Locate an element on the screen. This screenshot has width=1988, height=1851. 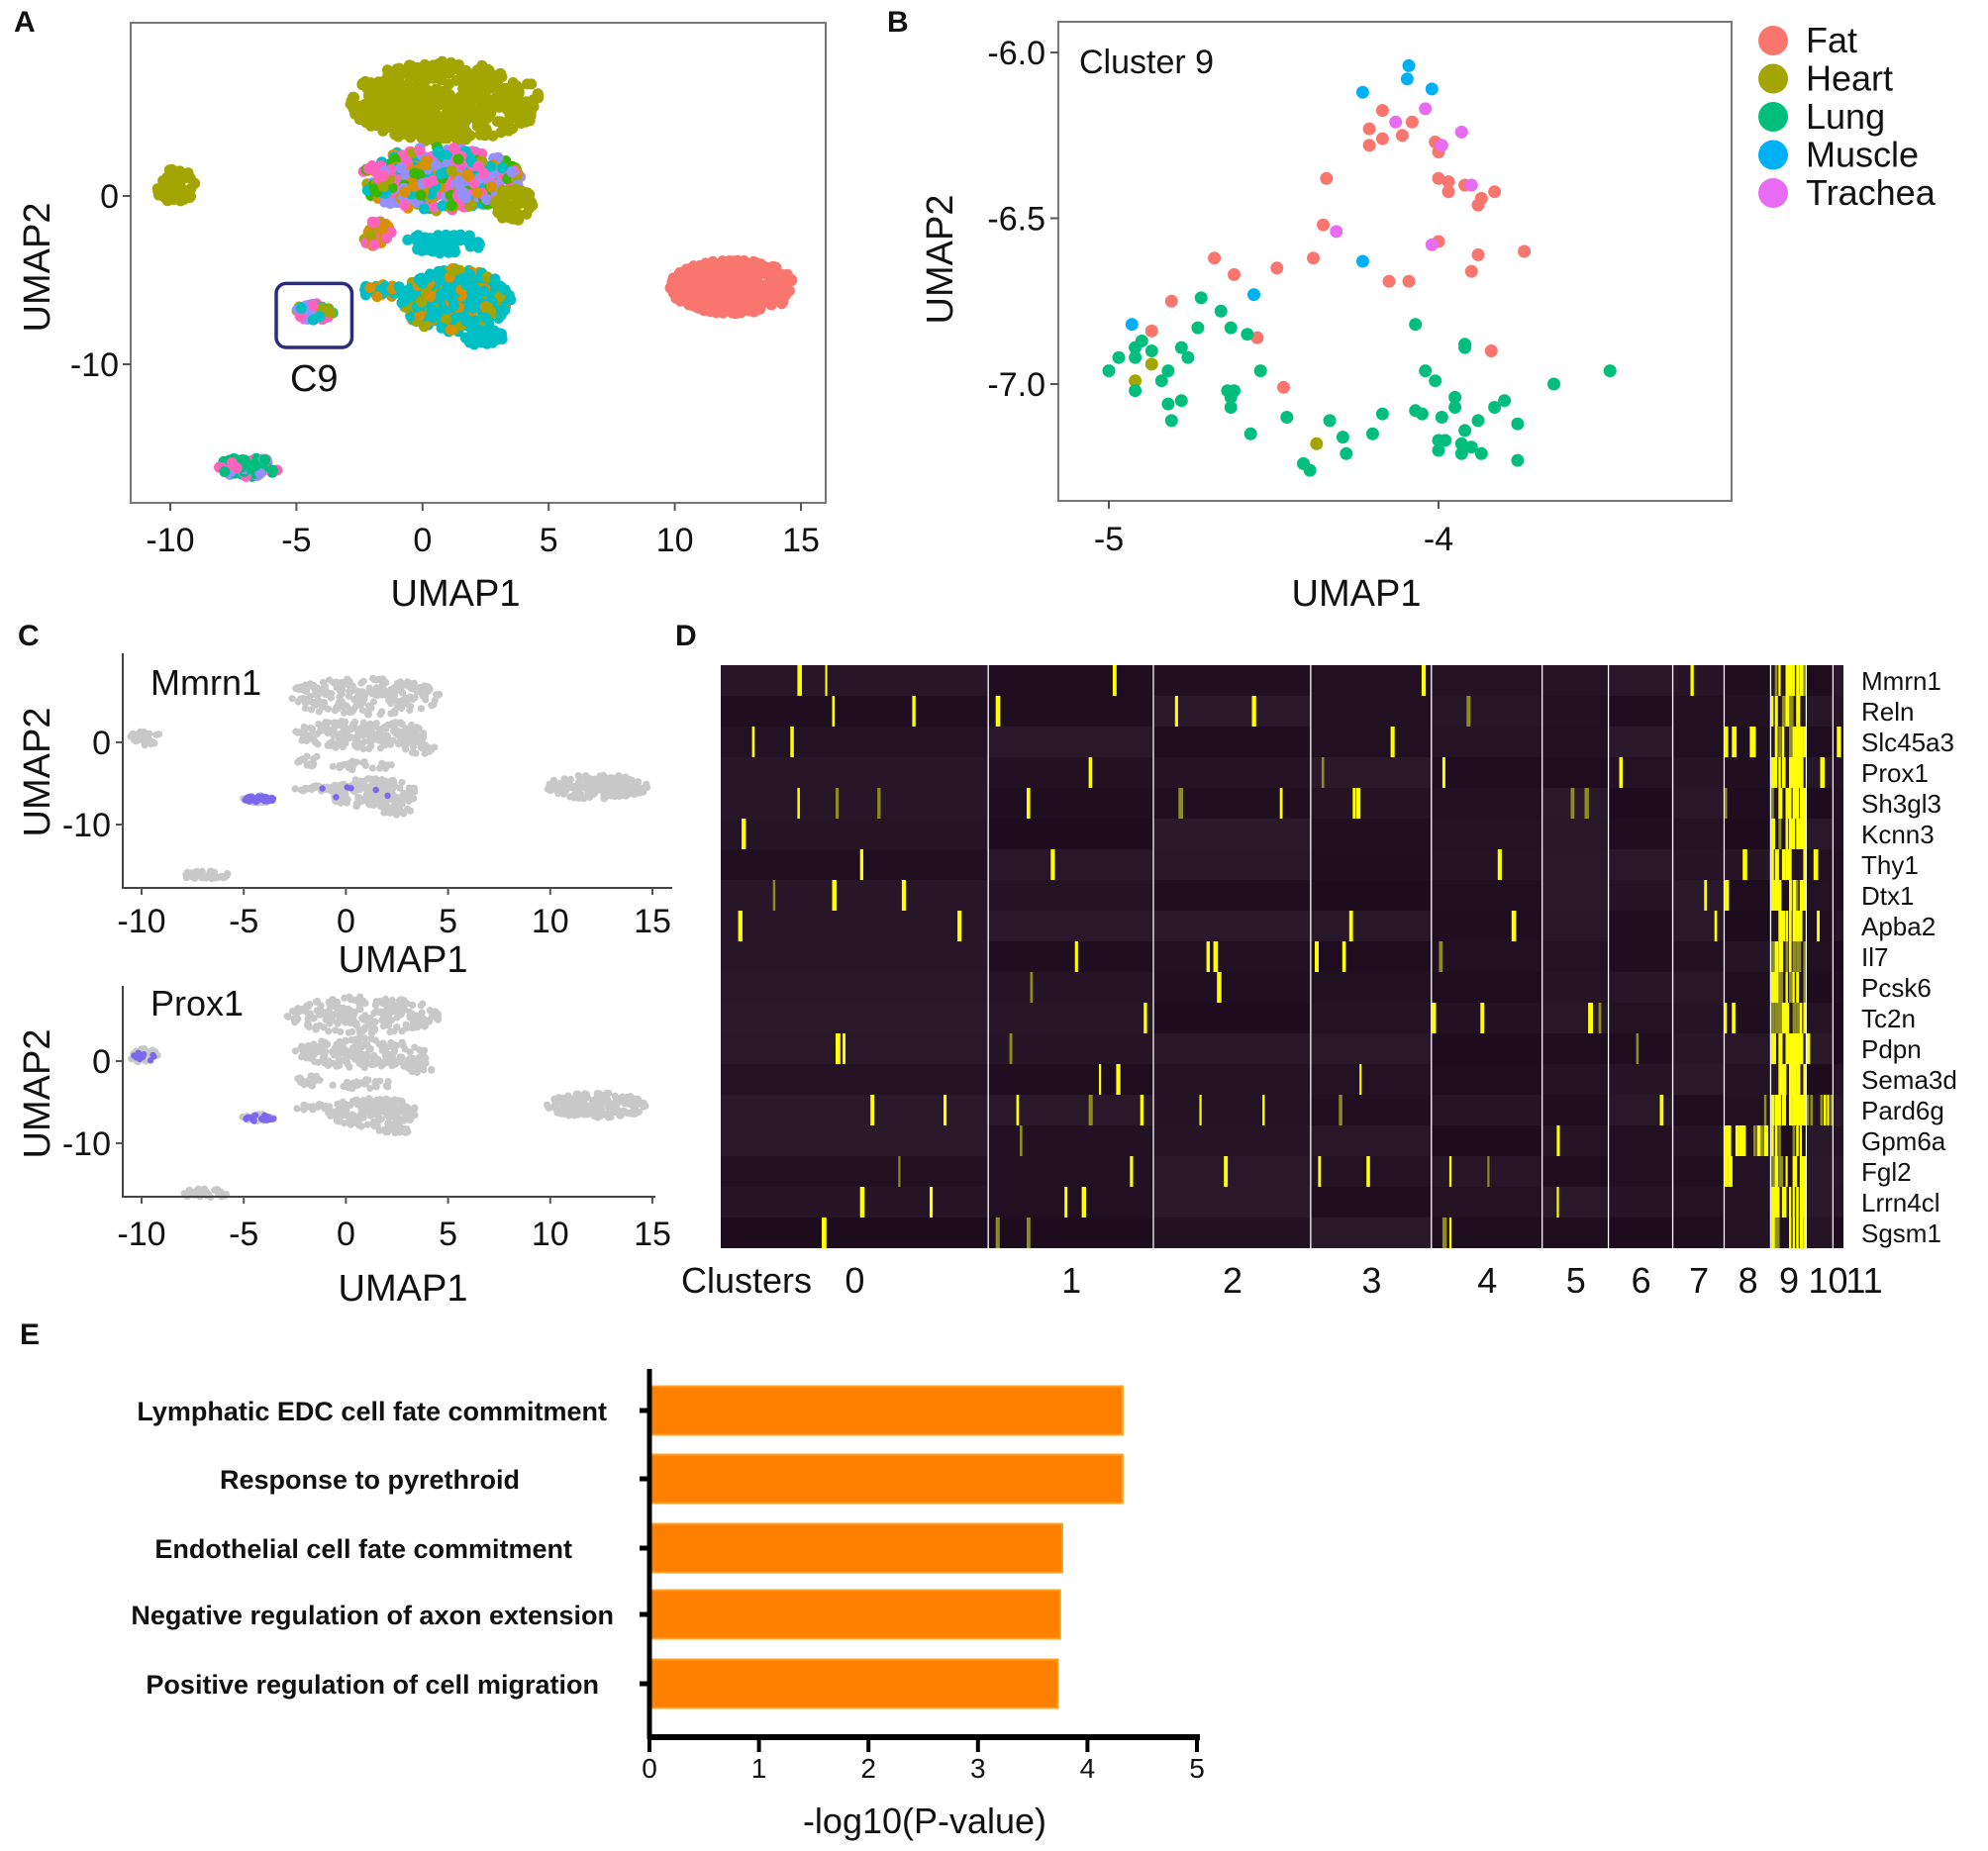
legend-label-trachea: Trachea is located at coordinates (1871, 192).